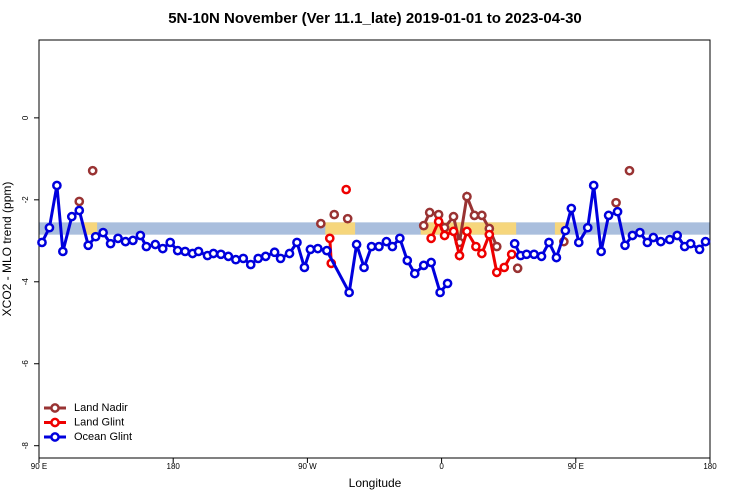  Describe the element at coordinates (576, 466) in the screenshot. I see `x-tick-label: 90 E` at that location.